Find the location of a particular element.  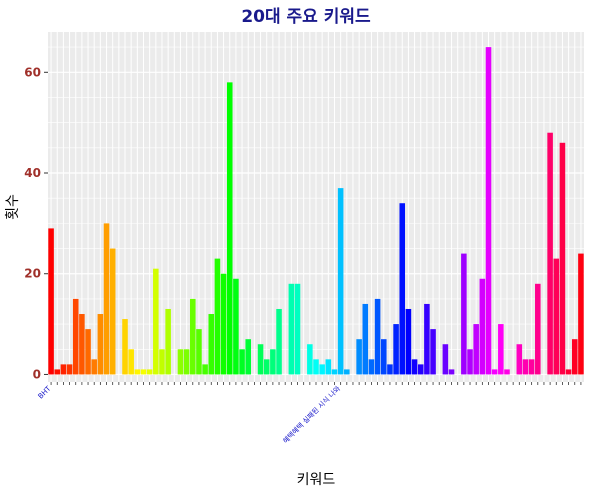

y-tick-label: 0 is located at coordinates (37, 374).